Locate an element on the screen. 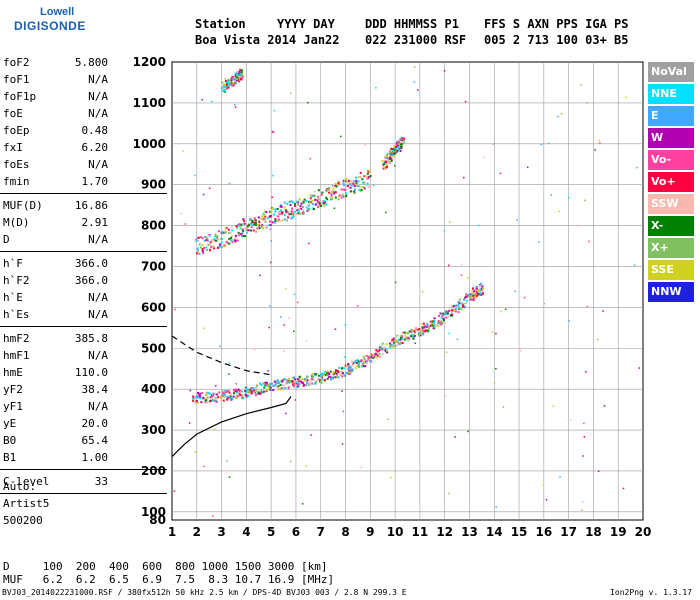  param-row-hf2: h`F2 366.0 is located at coordinates (82, 280).